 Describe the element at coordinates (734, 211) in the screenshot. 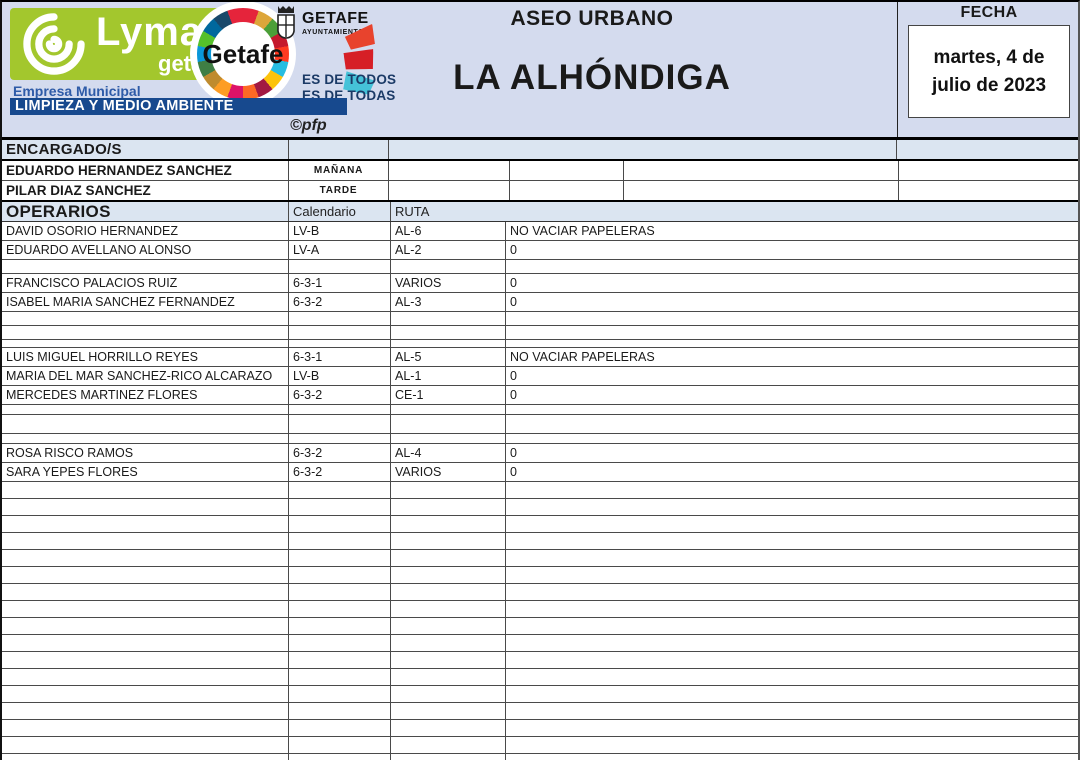

I see `column-header-ruta: RUTA` at that location.